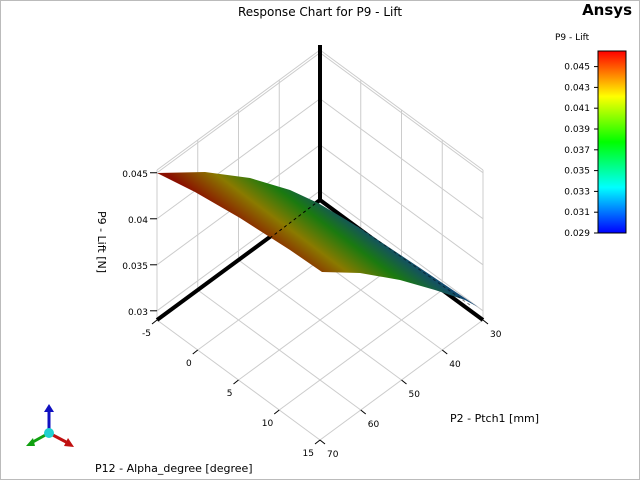 Image resolution: width=640 pixels, height=480 pixels. I want to click on y-tick-label: 70, so click(333, 455).